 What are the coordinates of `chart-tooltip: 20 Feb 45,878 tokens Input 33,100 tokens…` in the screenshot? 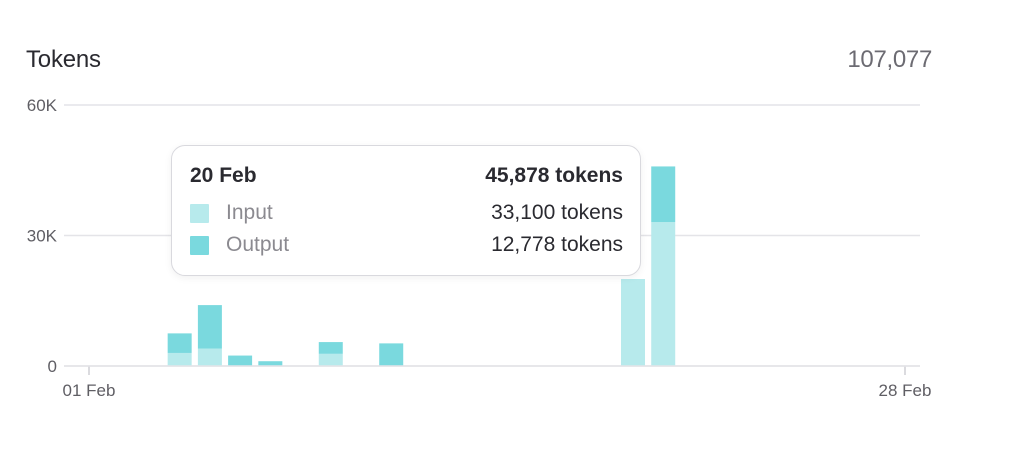 It's located at (406, 210).